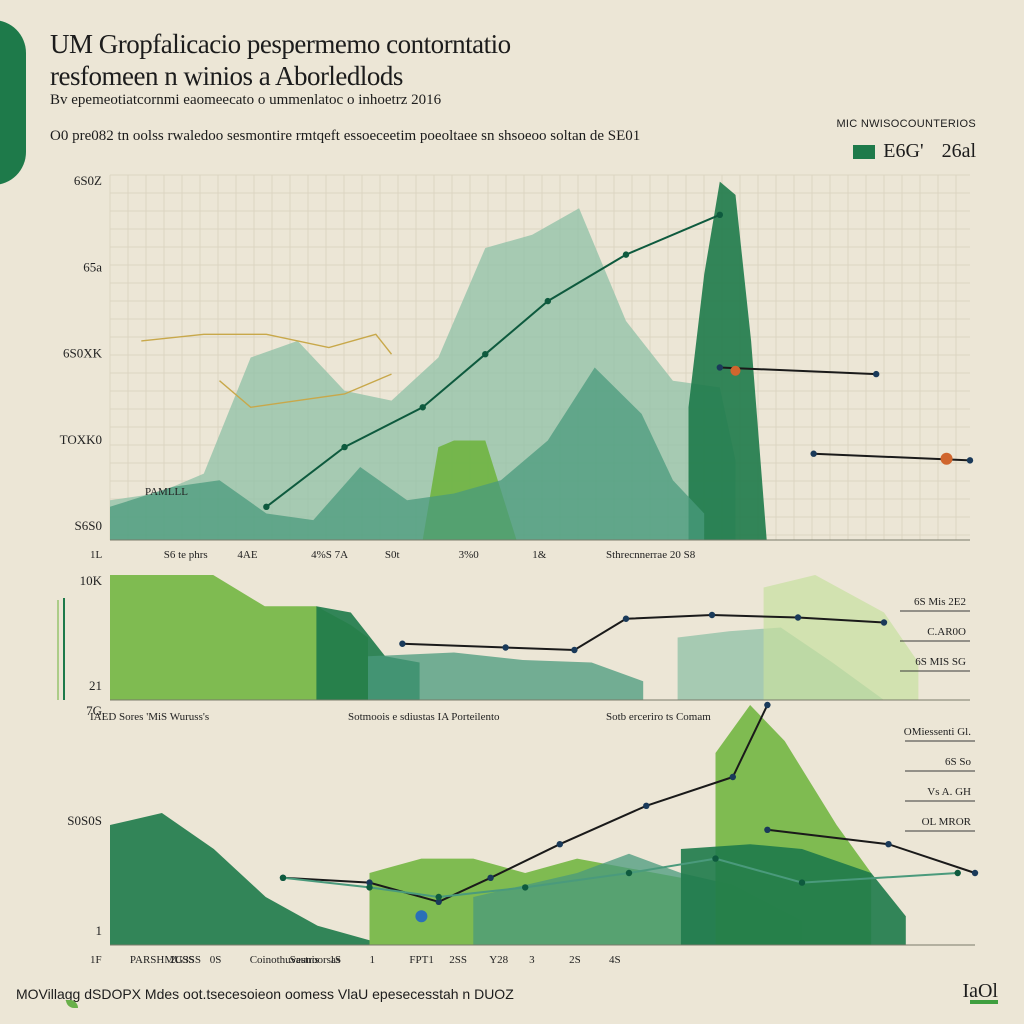 The width and height of the screenshot is (1024, 1024). Describe the element at coordinates (92, 266) in the screenshot. I see `y-tick-label: 65a` at that location.